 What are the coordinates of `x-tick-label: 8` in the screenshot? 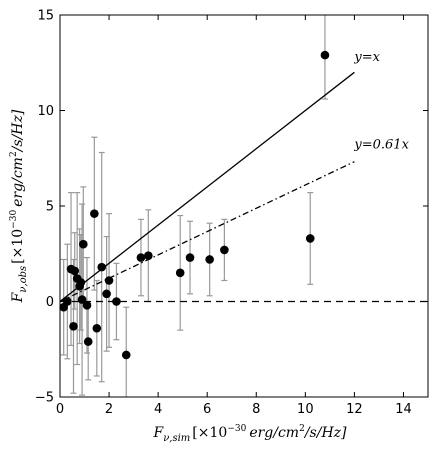 It's located at (256, 409).